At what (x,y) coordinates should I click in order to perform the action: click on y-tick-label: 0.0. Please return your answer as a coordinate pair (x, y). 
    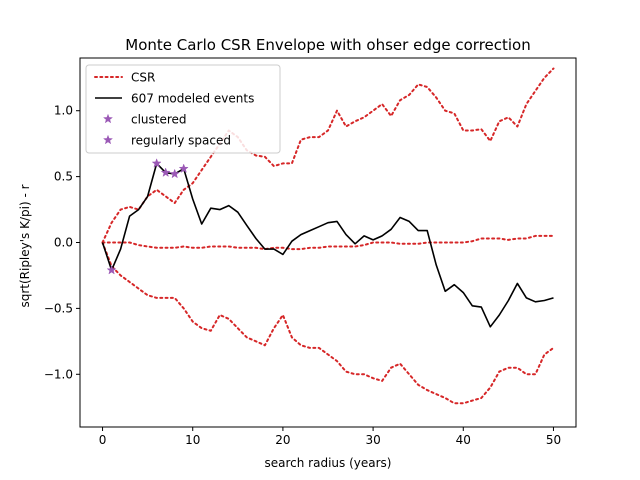
    Looking at the image, I should click on (63, 243).